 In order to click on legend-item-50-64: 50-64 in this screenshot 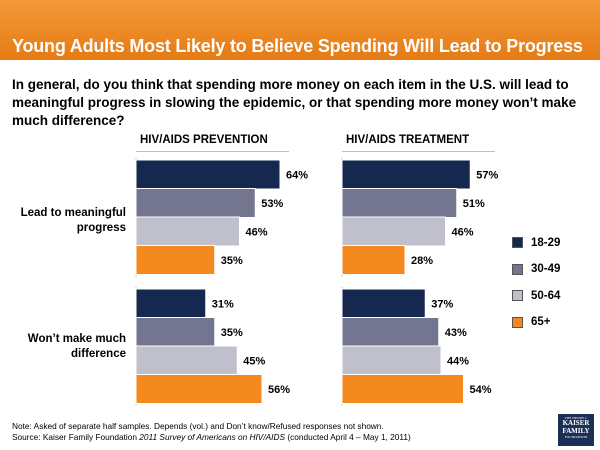, I will do `click(536, 295)`.